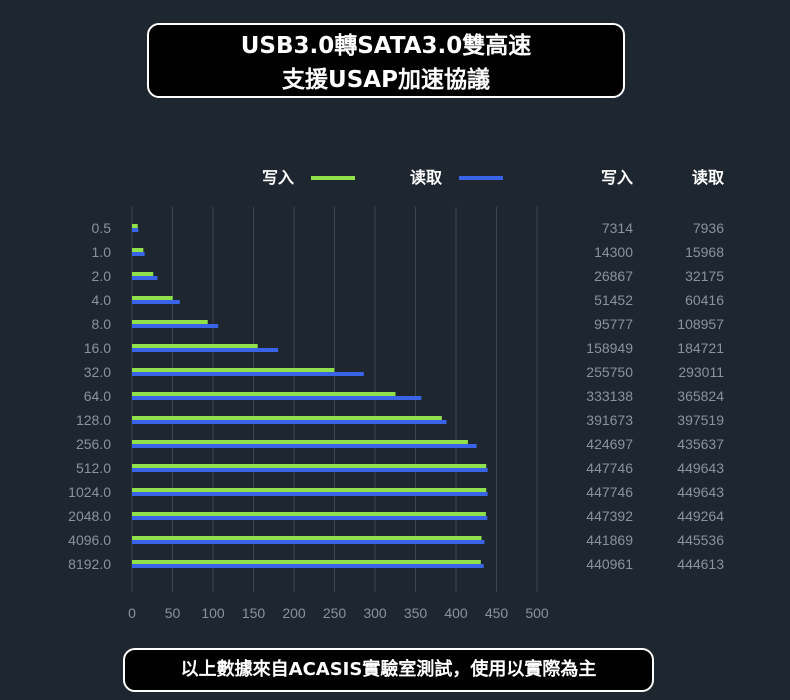 This screenshot has width=790, height=700. I want to click on category-label: 1024.0, so click(89, 492).